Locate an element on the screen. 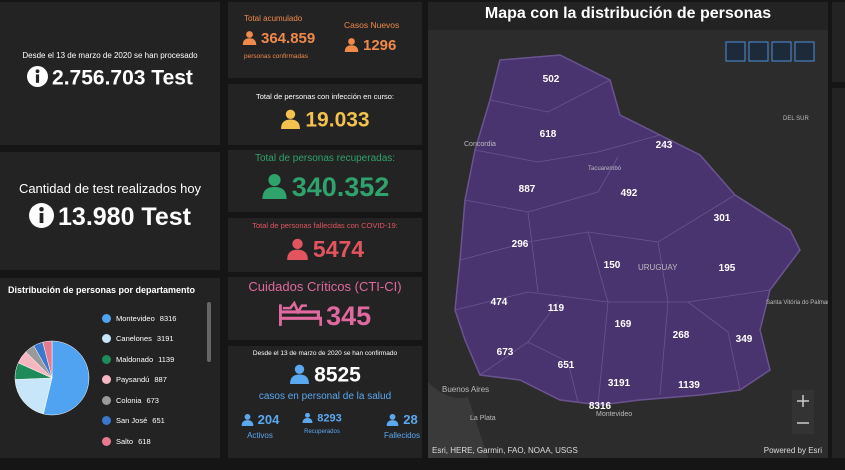 The height and width of the screenshot is (470, 845). value-text: 19.033 is located at coordinates (337, 120).